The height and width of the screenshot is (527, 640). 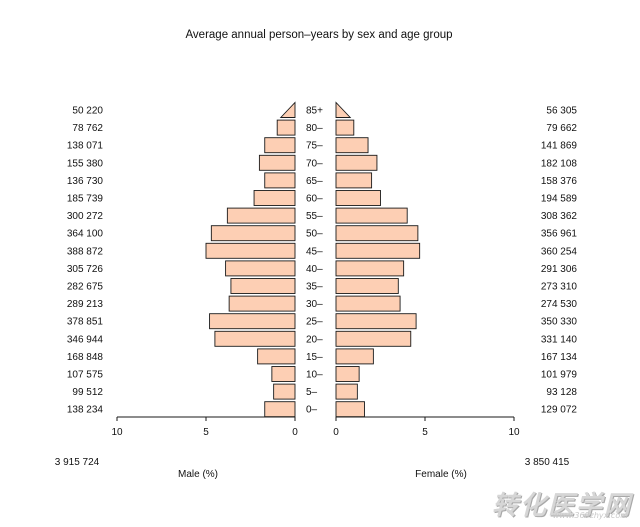 I want to click on age-group-label: 85+, so click(x=314, y=111).